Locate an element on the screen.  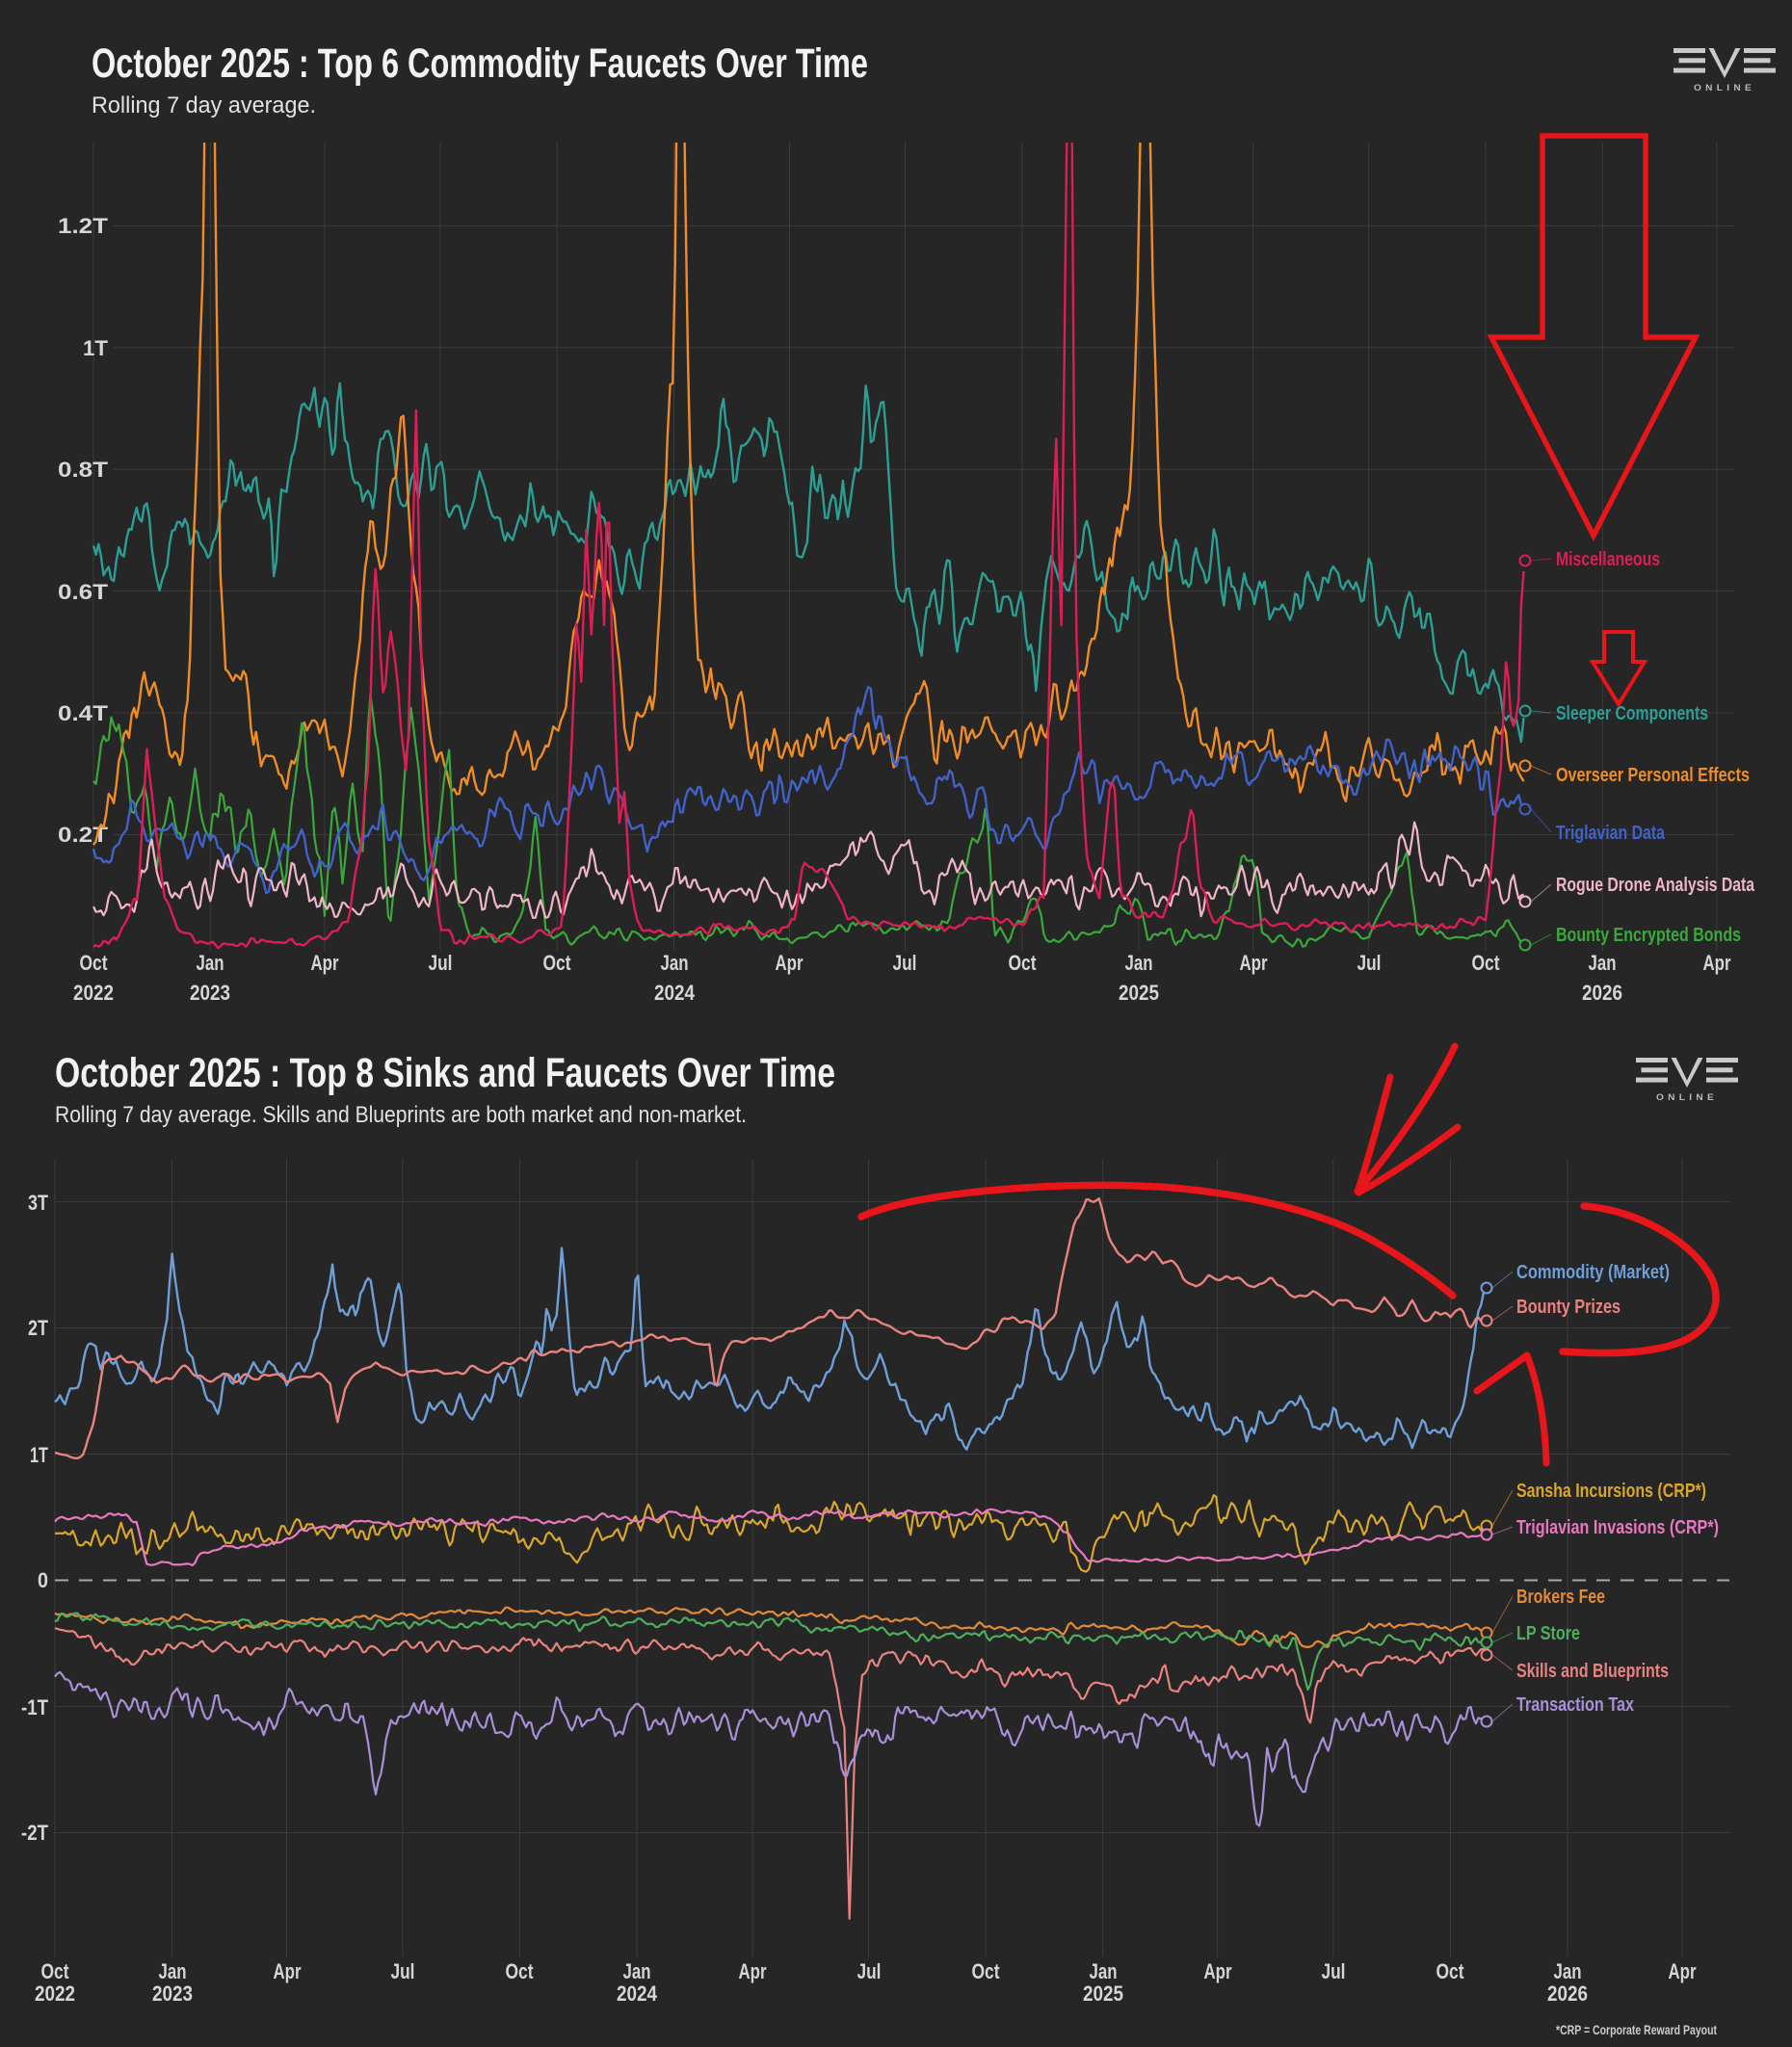
svg-text: 2T is located at coordinates (38, 1328).